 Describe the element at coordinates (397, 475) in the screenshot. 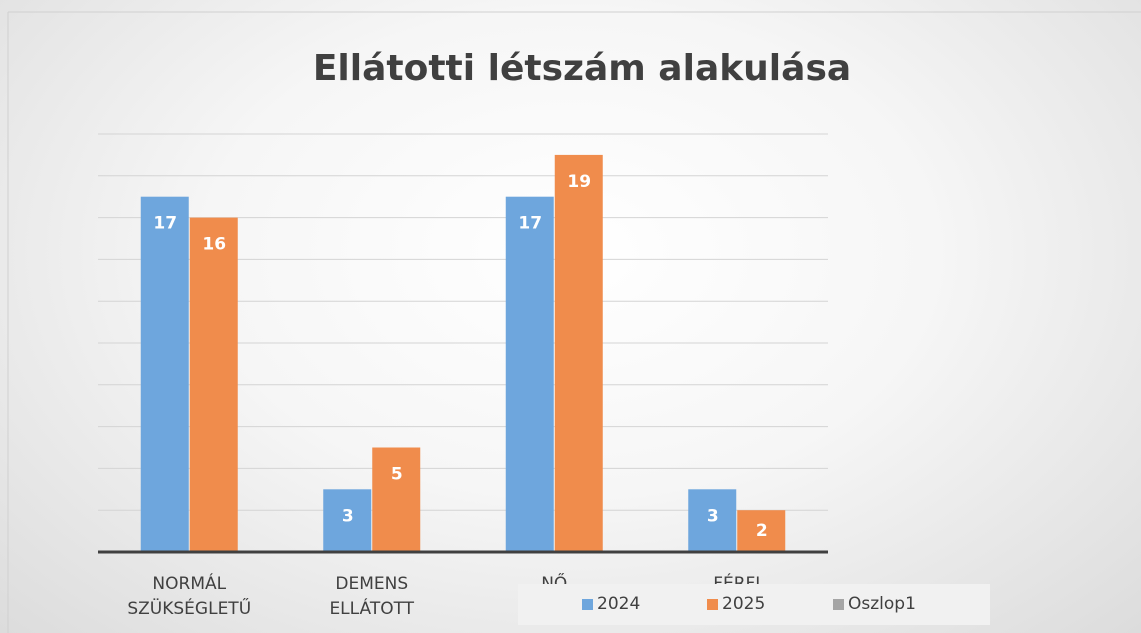

I see `data-label: 5` at that location.